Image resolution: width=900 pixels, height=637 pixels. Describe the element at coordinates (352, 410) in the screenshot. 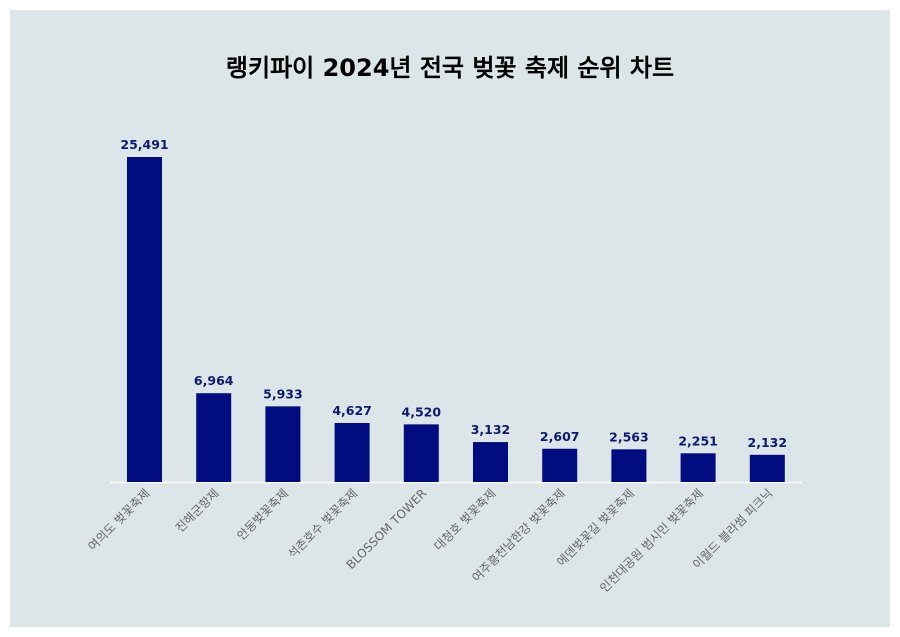

I see `value-label: 4,627` at that location.